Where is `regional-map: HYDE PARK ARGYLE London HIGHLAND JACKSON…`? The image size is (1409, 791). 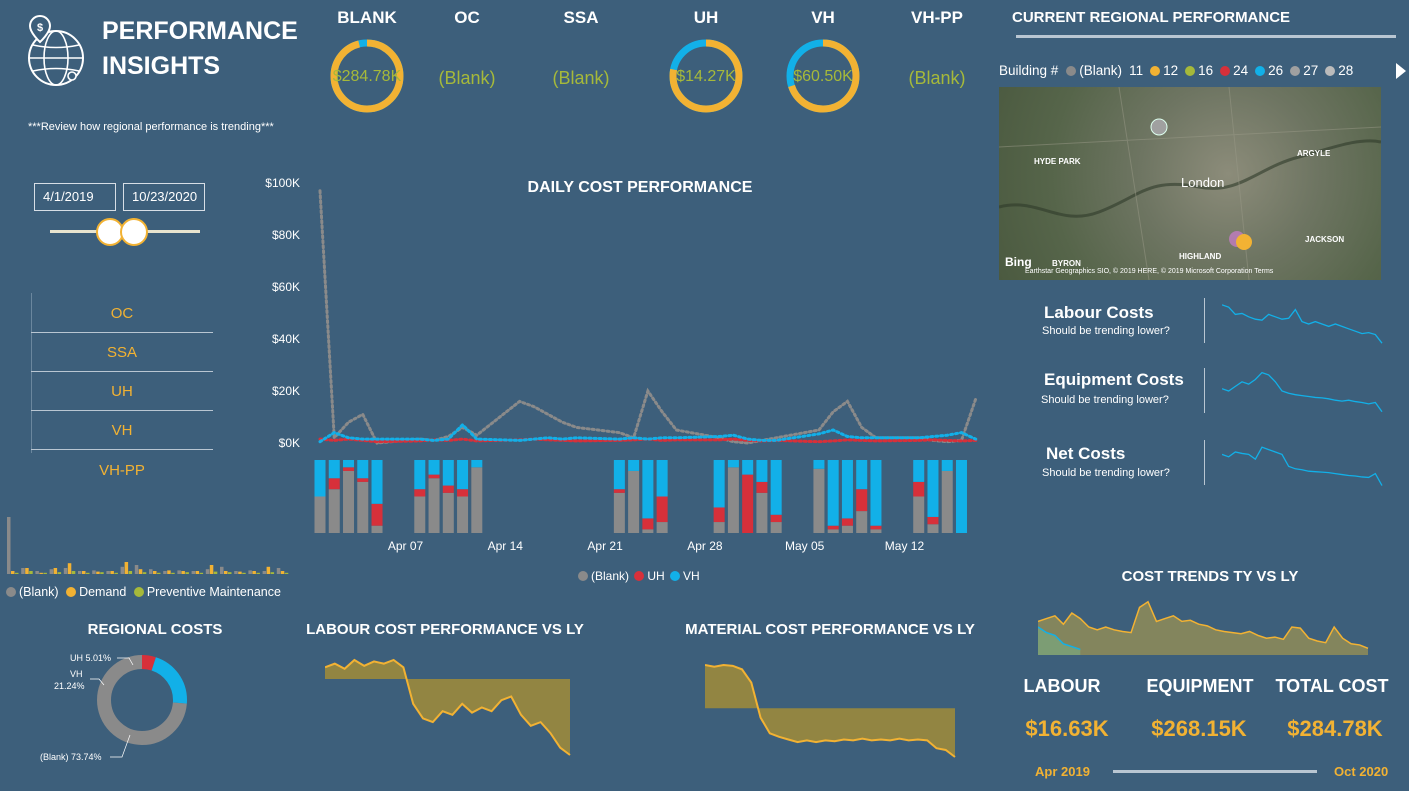 regional-map: HYDE PARK ARGYLE London HIGHLAND JACKSON… is located at coordinates (1190, 183).